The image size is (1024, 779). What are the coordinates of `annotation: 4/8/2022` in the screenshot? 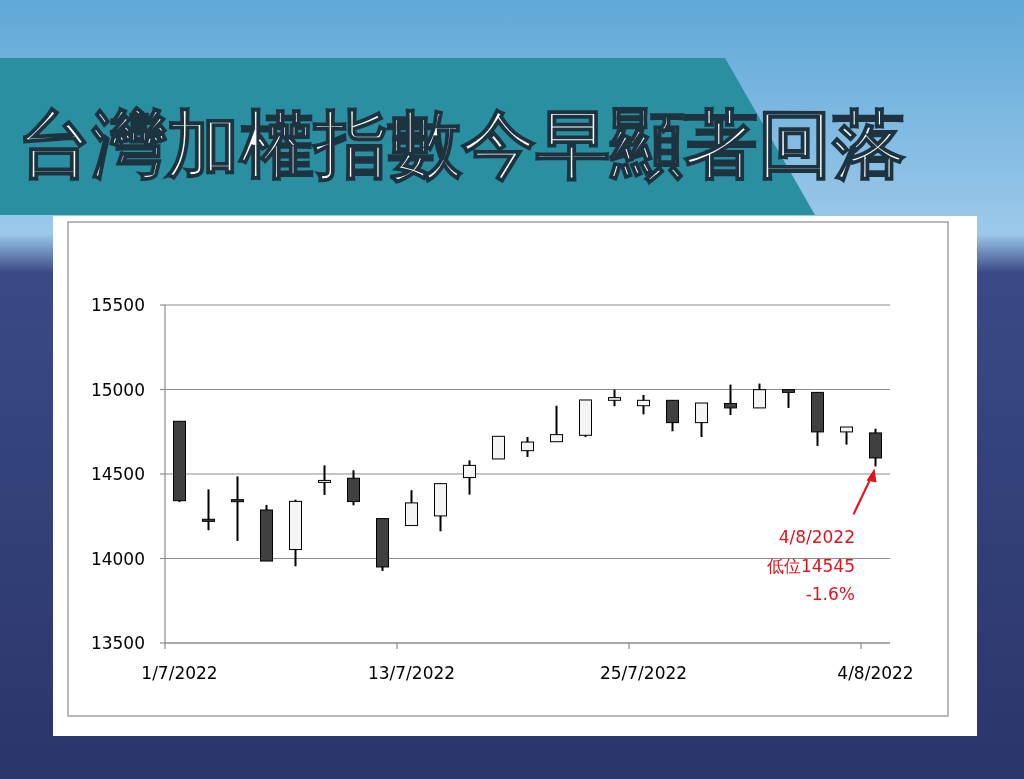 It's located at (816, 537).